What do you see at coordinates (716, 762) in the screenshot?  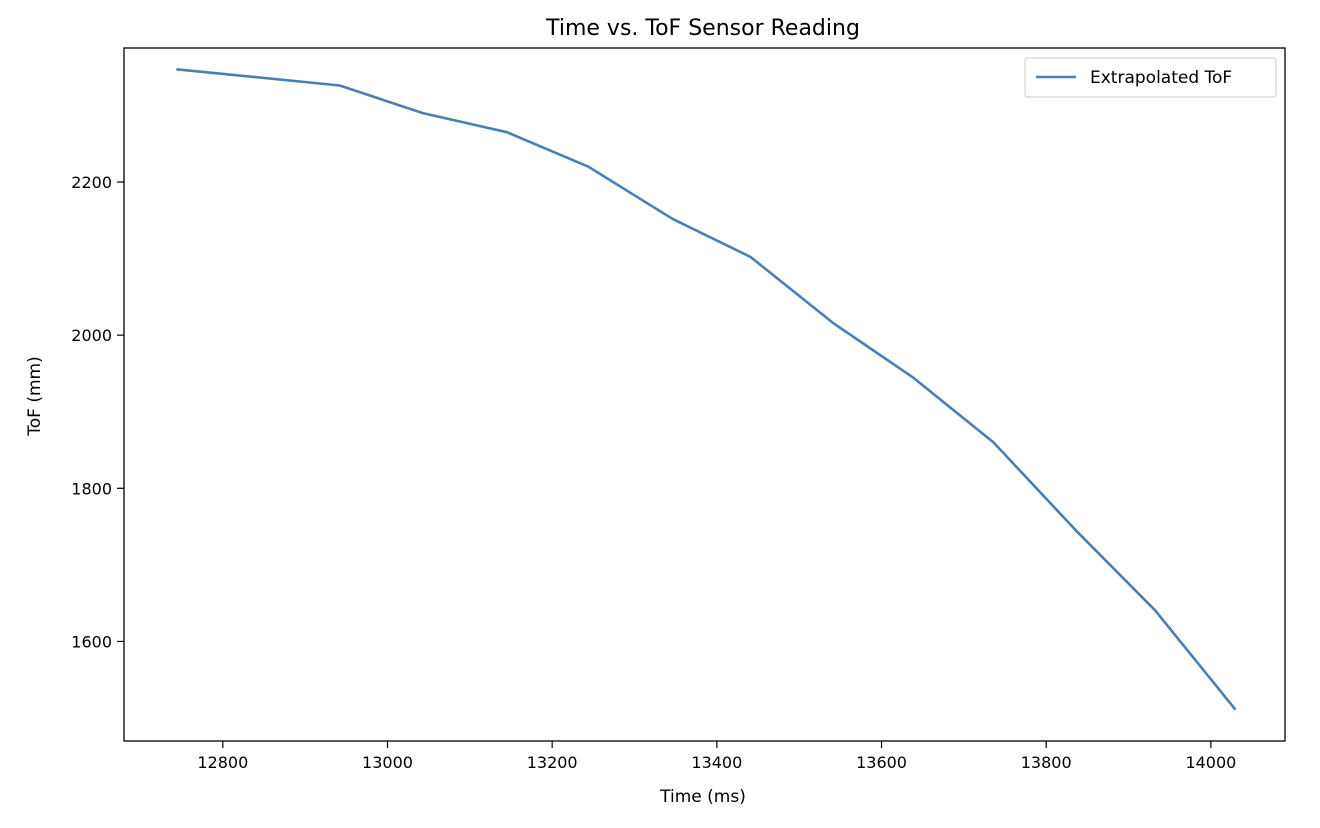 I see `x-tick-label: 13400` at bounding box center [716, 762].